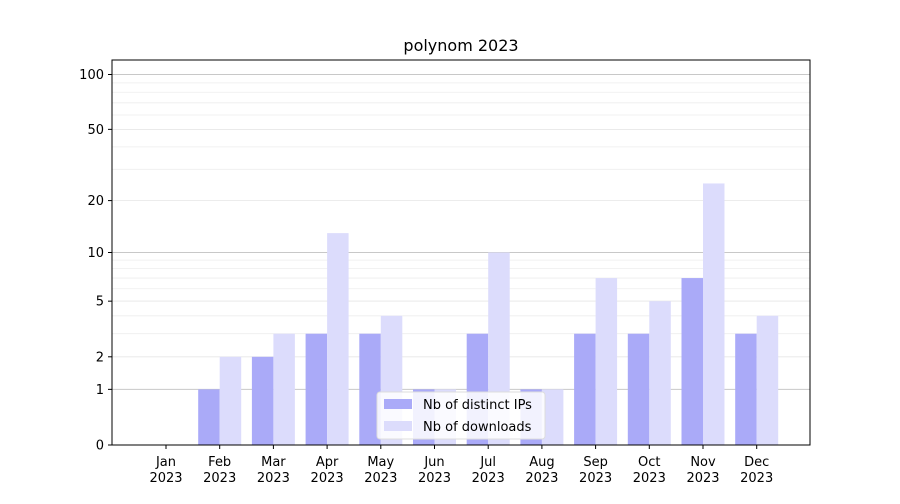  Describe the element at coordinates (595, 462) in the screenshot. I see `x-tick-label-month: Sep` at that location.